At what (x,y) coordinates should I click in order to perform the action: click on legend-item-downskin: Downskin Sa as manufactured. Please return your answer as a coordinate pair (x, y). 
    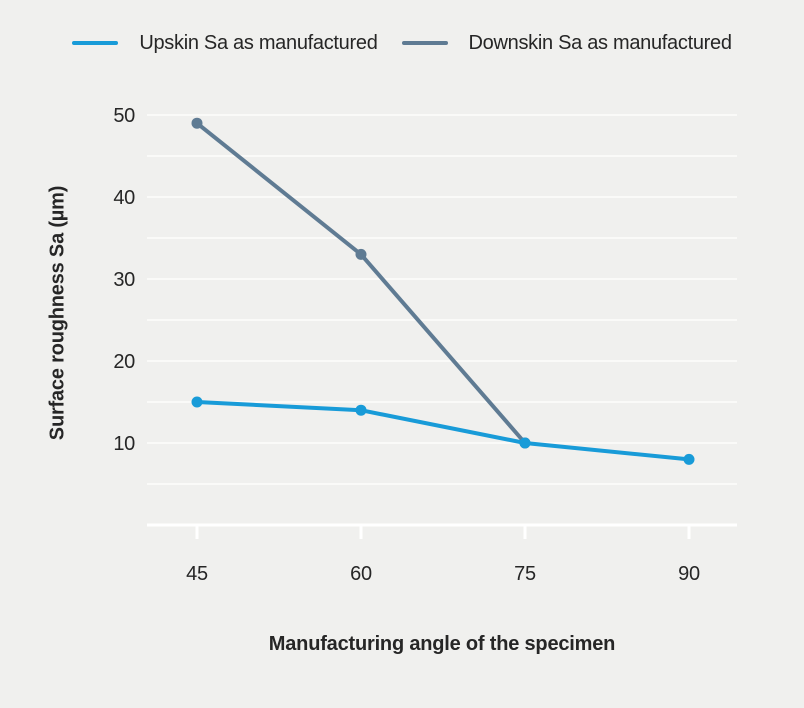
    Looking at the image, I should click on (566, 43).